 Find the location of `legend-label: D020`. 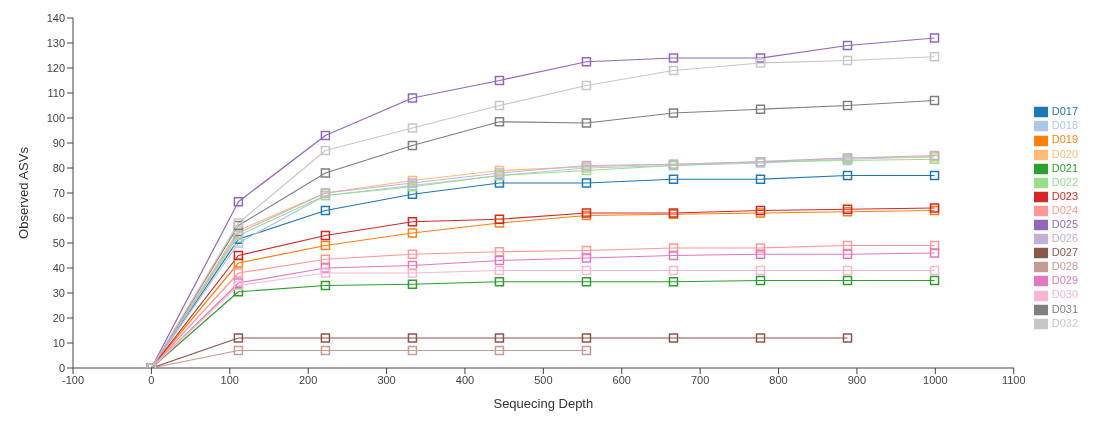

legend-label: D020 is located at coordinates (1064, 153).